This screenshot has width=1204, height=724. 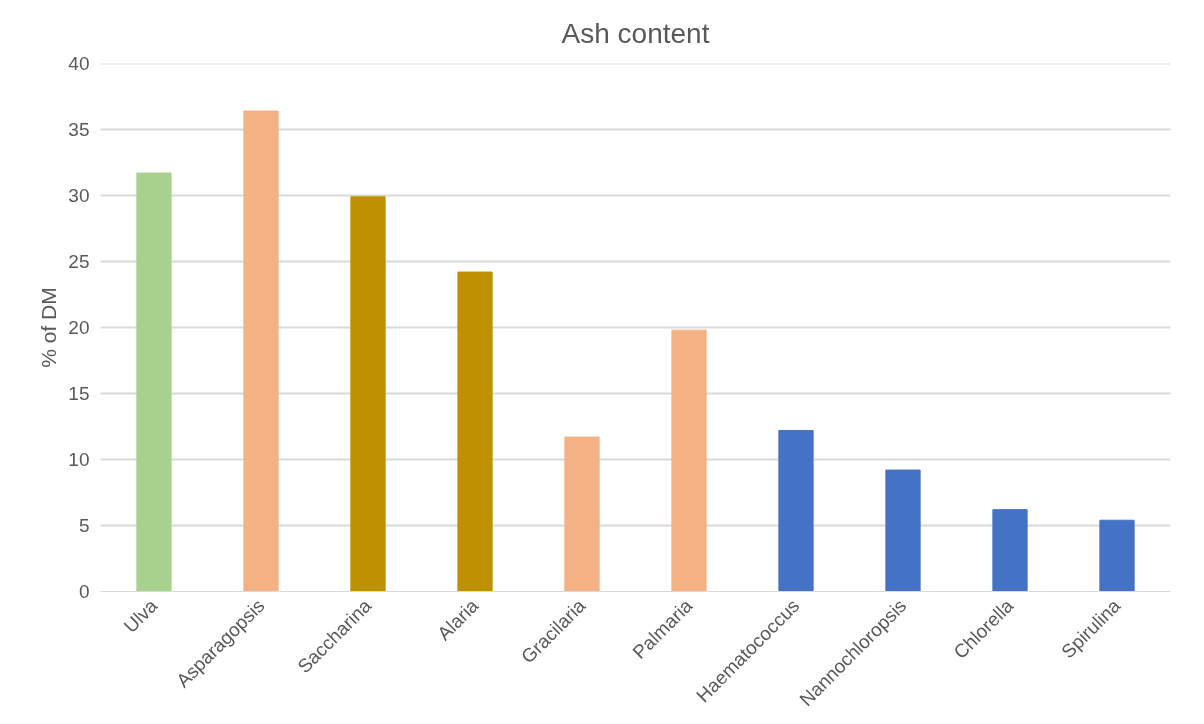 I want to click on chart-title: Ash content, so click(x=635, y=33).